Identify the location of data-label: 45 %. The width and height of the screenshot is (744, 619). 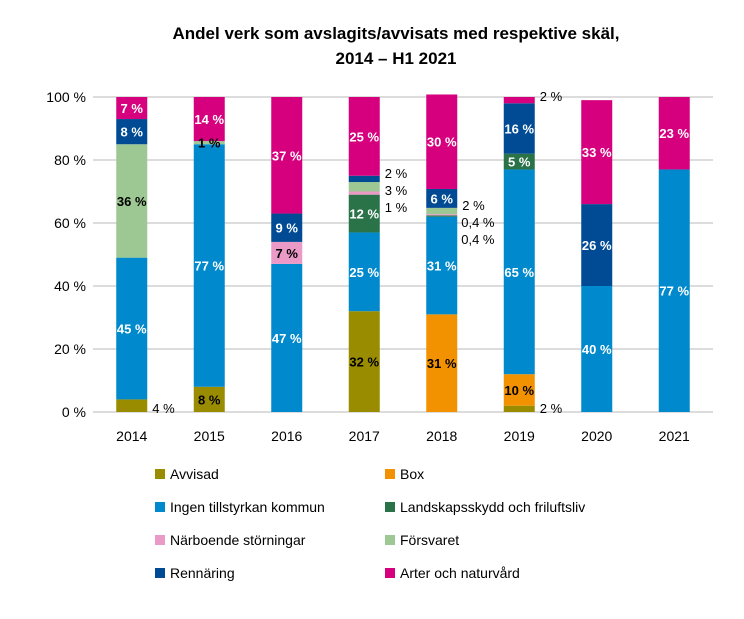
(132, 329).